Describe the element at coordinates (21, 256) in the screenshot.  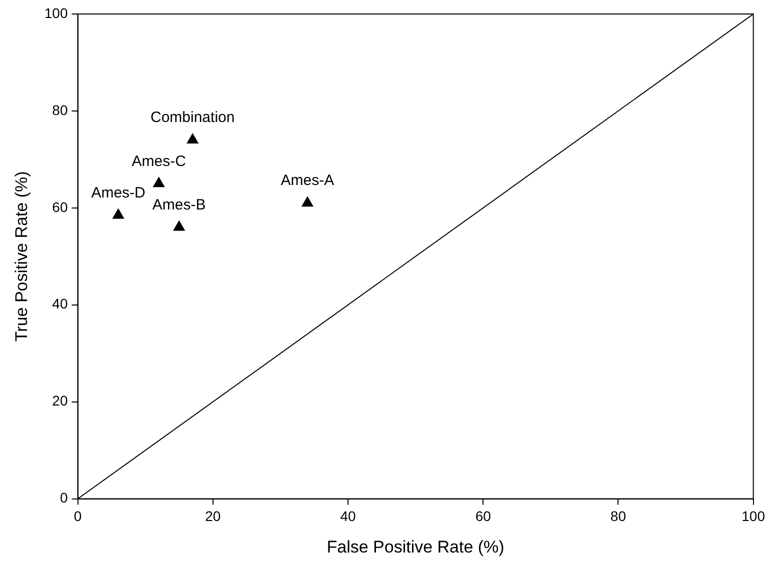
I see `y-axis-title: True Positive Rate (%)` at that location.